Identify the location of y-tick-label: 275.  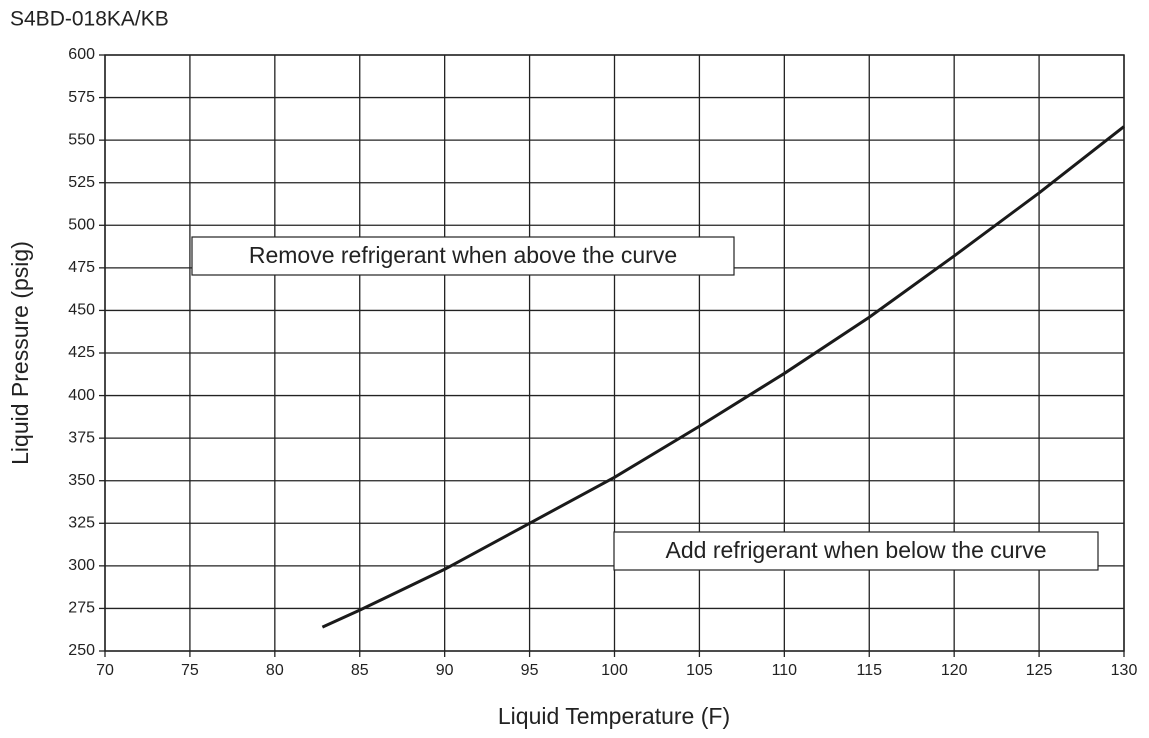
(81, 608).